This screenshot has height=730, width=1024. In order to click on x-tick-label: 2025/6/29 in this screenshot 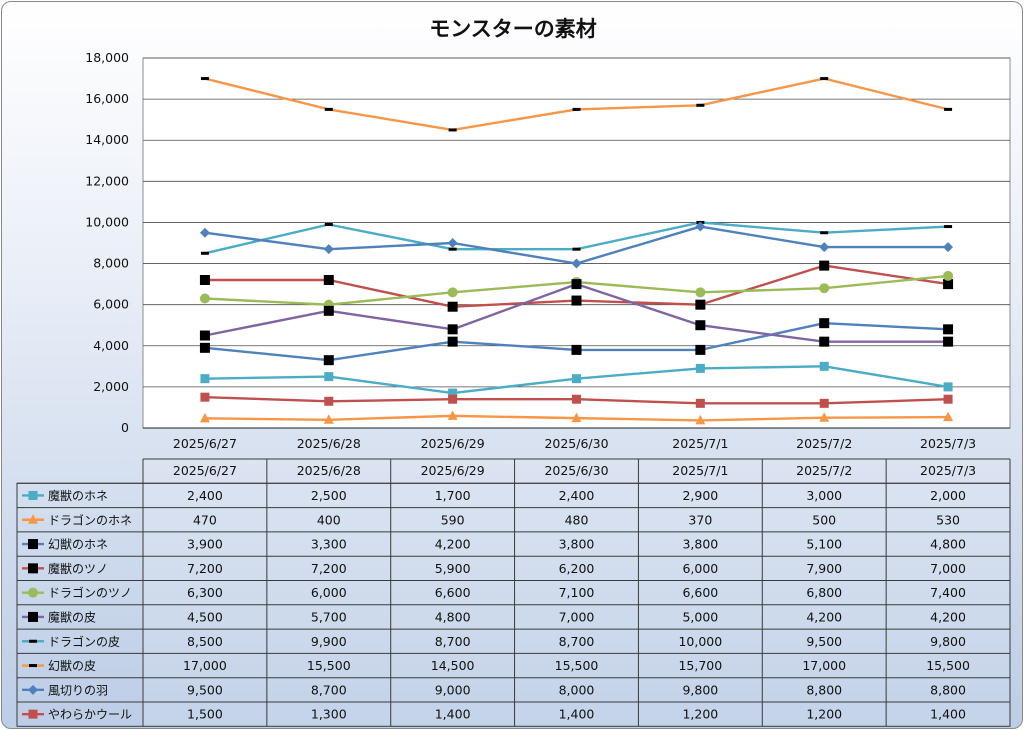, I will do `click(453, 443)`.